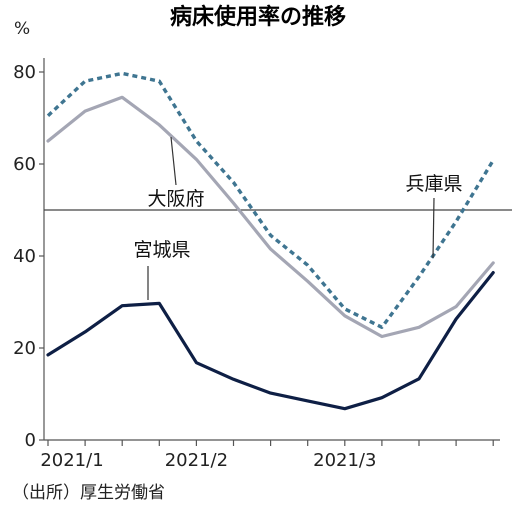  I want to click on series-label-大阪府: 大阪府, so click(175, 199).